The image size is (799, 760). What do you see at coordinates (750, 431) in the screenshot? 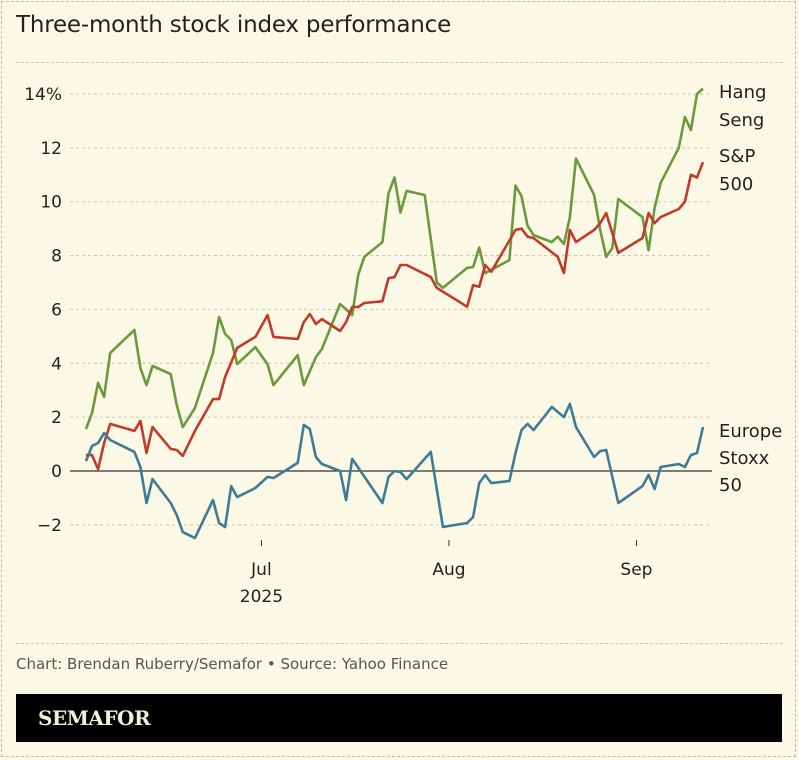
I see `series-label: Europe` at bounding box center [750, 431].